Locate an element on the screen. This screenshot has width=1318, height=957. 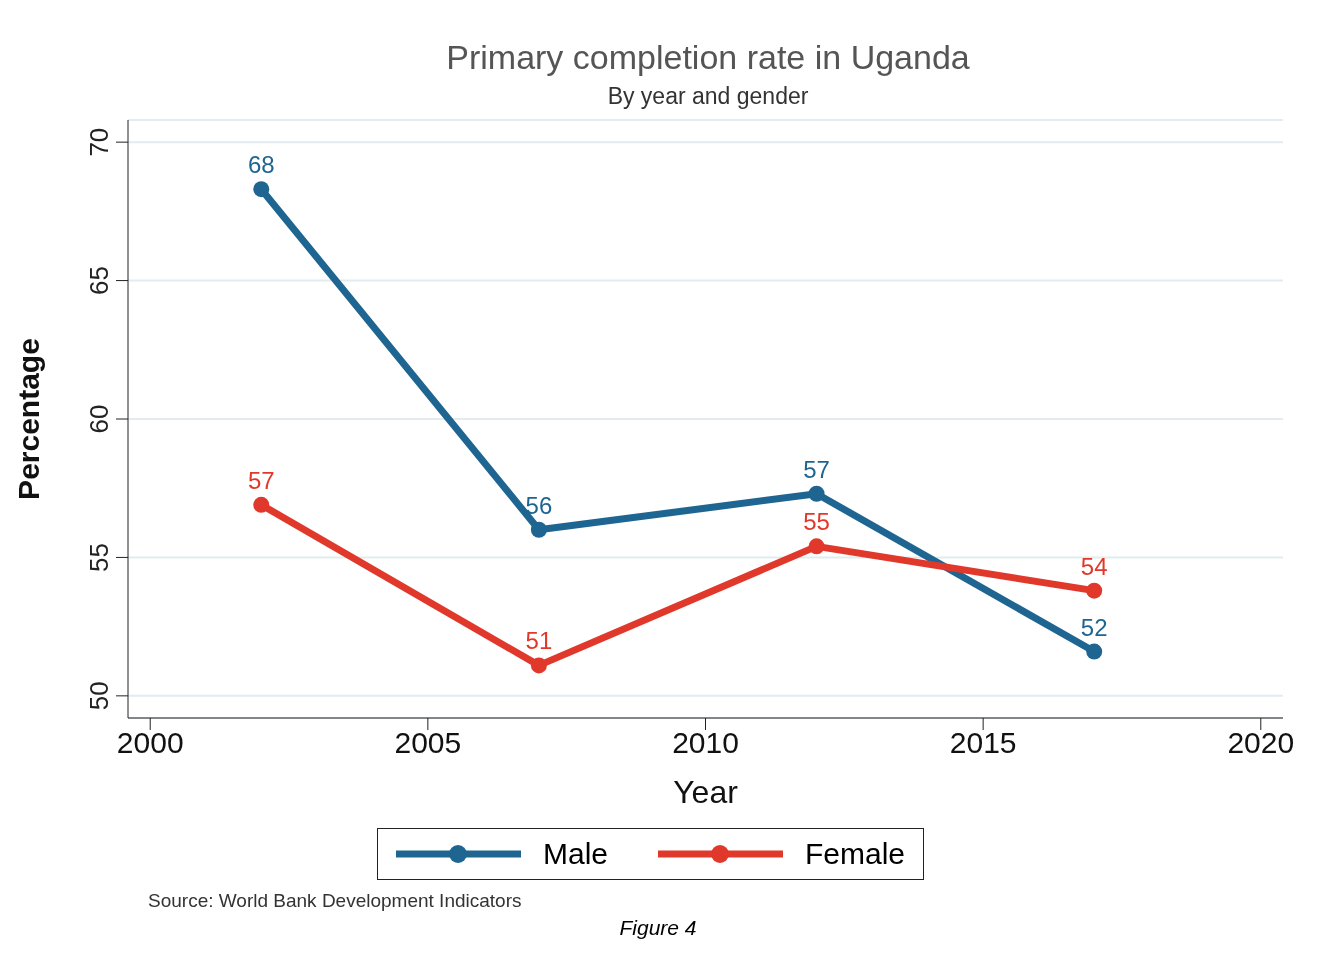
y-axis-title: Percentage is located at coordinates (28, 419).